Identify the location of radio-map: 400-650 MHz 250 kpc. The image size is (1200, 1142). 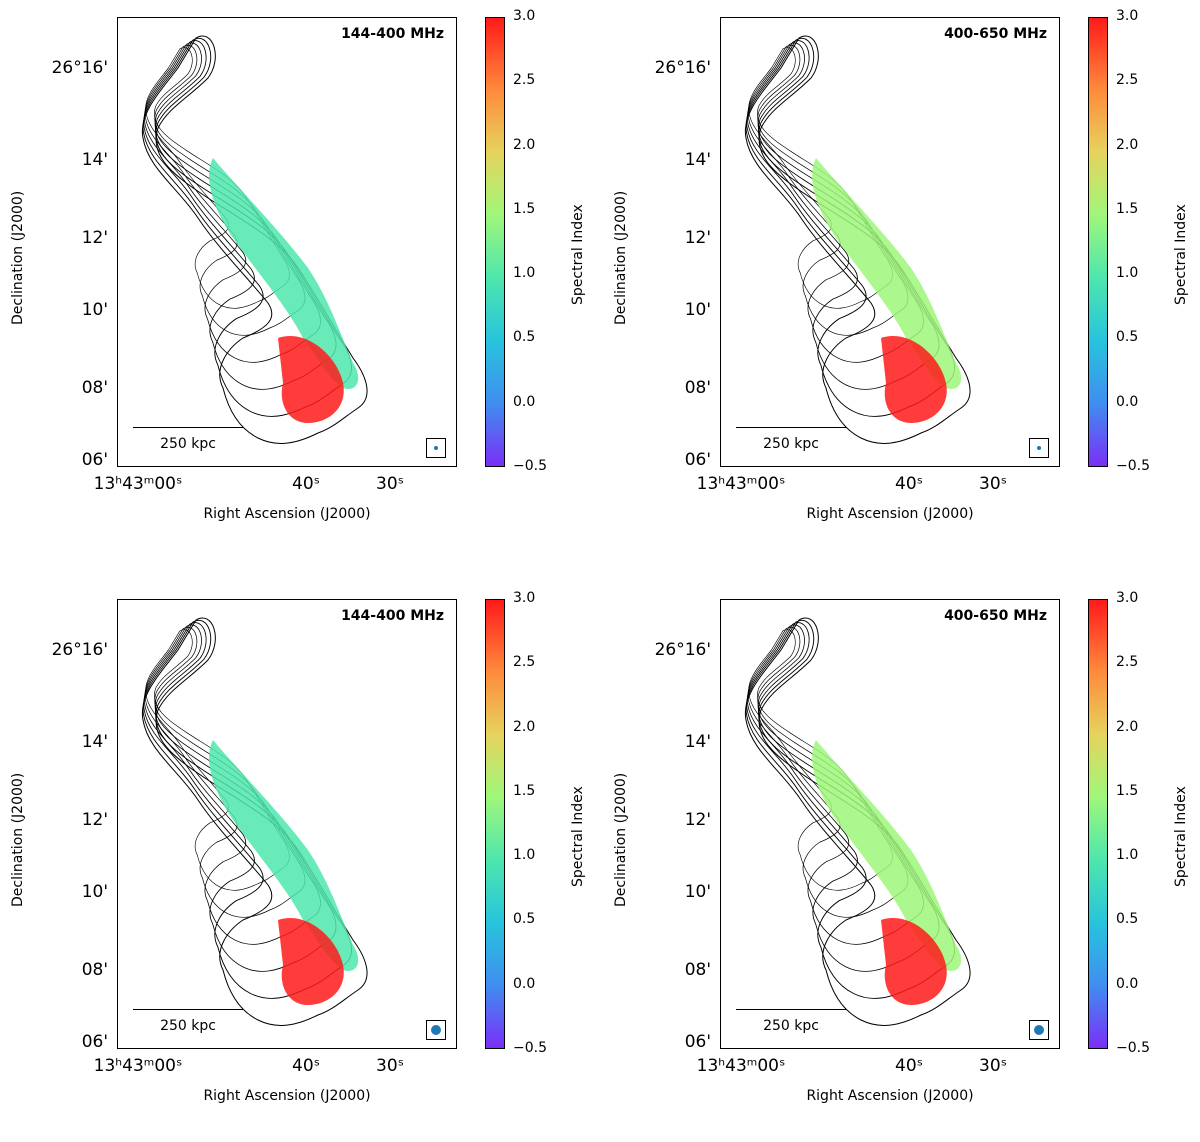
(890, 242).